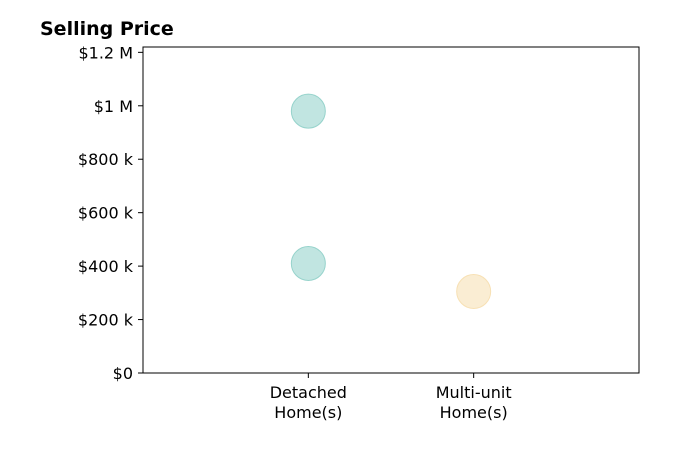 The height and width of the screenshot is (462, 679). I want to click on y-tick-label: $600 k, so click(106, 213).